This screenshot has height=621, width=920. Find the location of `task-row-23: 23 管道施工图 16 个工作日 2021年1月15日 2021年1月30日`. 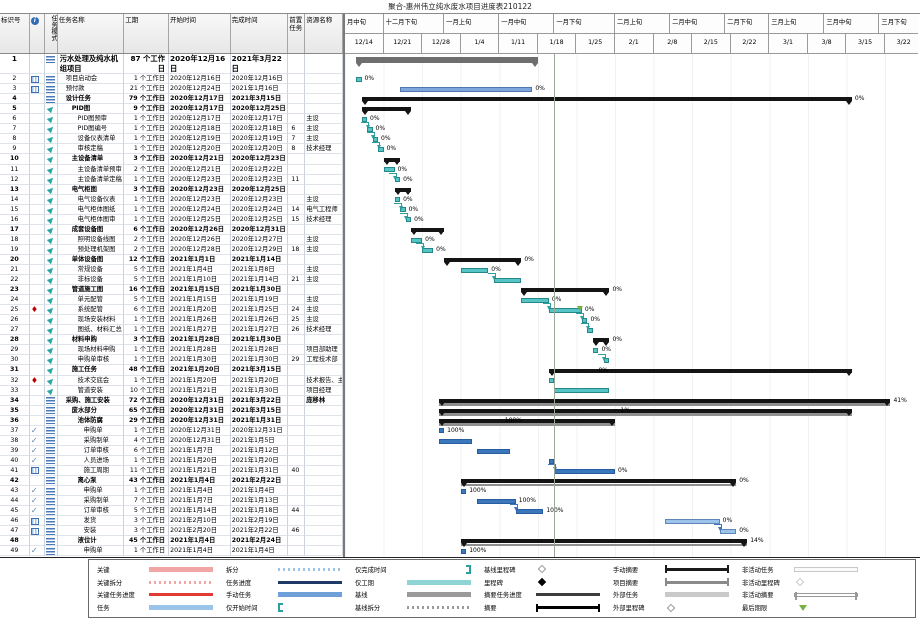

task-row-23: 23 管道施工图 16 个工作日 2021年1月15日 2021年1月30日 is located at coordinates (171, 290).